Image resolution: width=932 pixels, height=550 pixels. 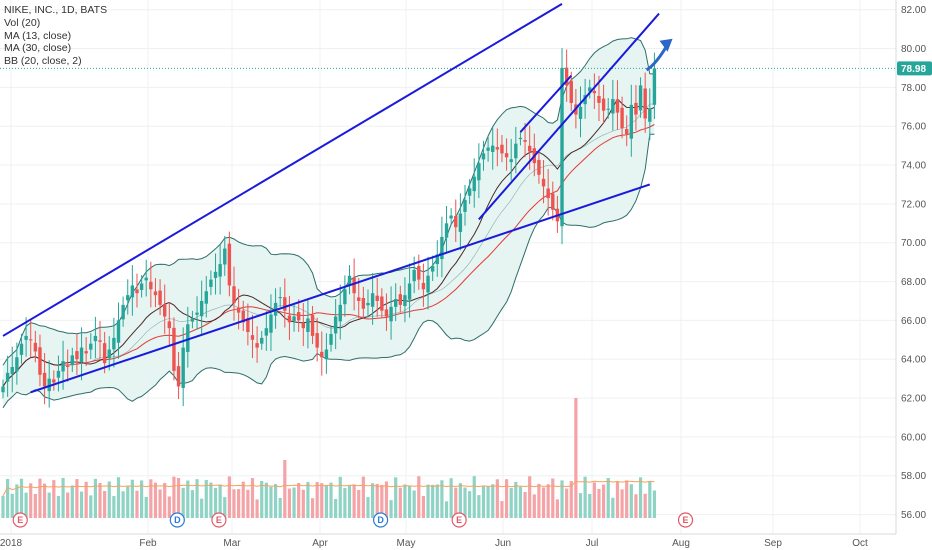 What do you see at coordinates (466, 541) in the screenshot?
I see `time-axis: 2018 Feb Mar Apr May Jun Jul Aug Sep Oct` at bounding box center [466, 541].